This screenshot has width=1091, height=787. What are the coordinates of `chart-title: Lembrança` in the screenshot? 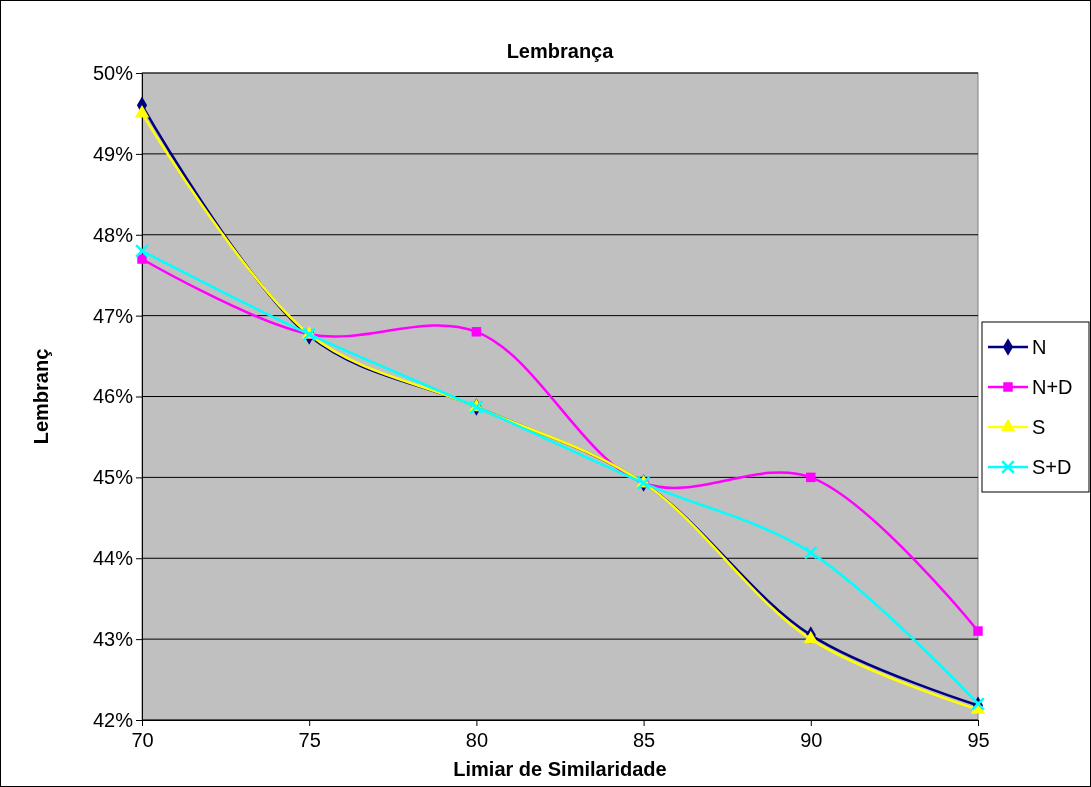 It's located at (560, 51).